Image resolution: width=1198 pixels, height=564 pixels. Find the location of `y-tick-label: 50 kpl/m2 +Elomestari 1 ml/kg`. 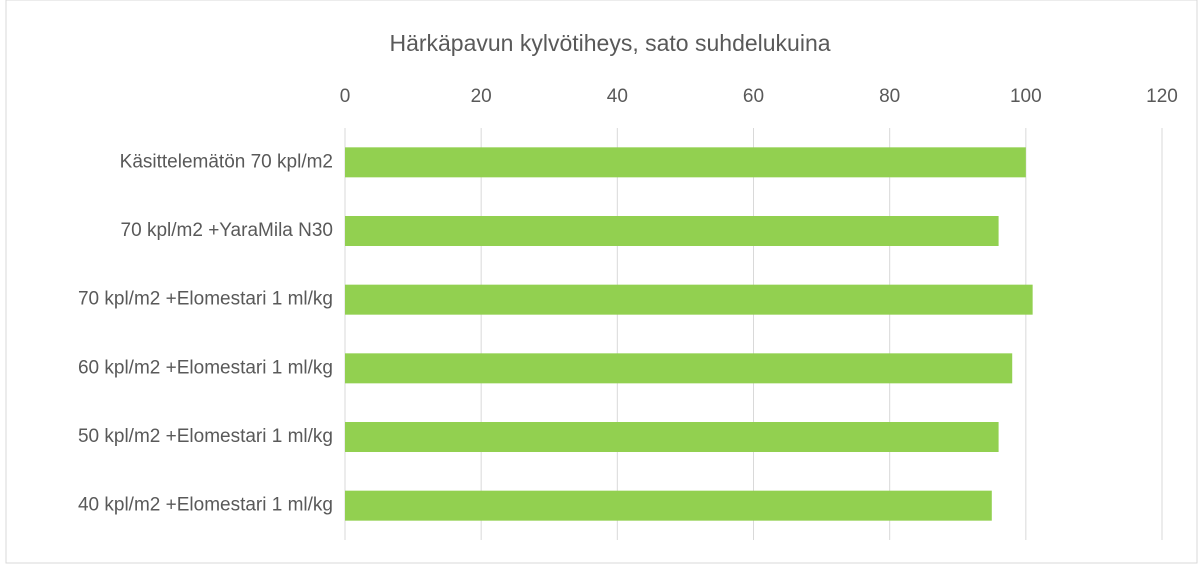

y-tick-label: 50 kpl/m2 +Elomestari 1 ml/kg is located at coordinates (205, 436).